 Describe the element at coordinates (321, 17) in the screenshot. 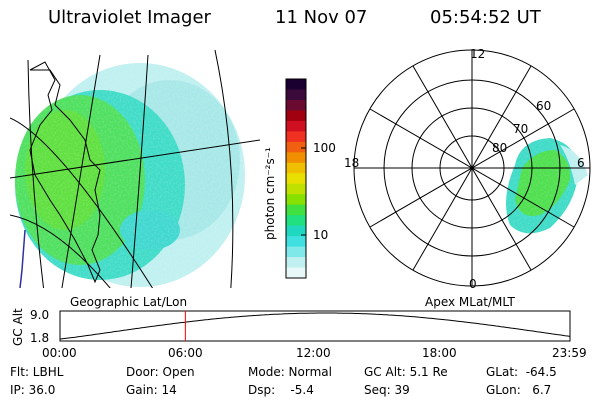

I see `date-readout: 11 Nov 07` at that location.